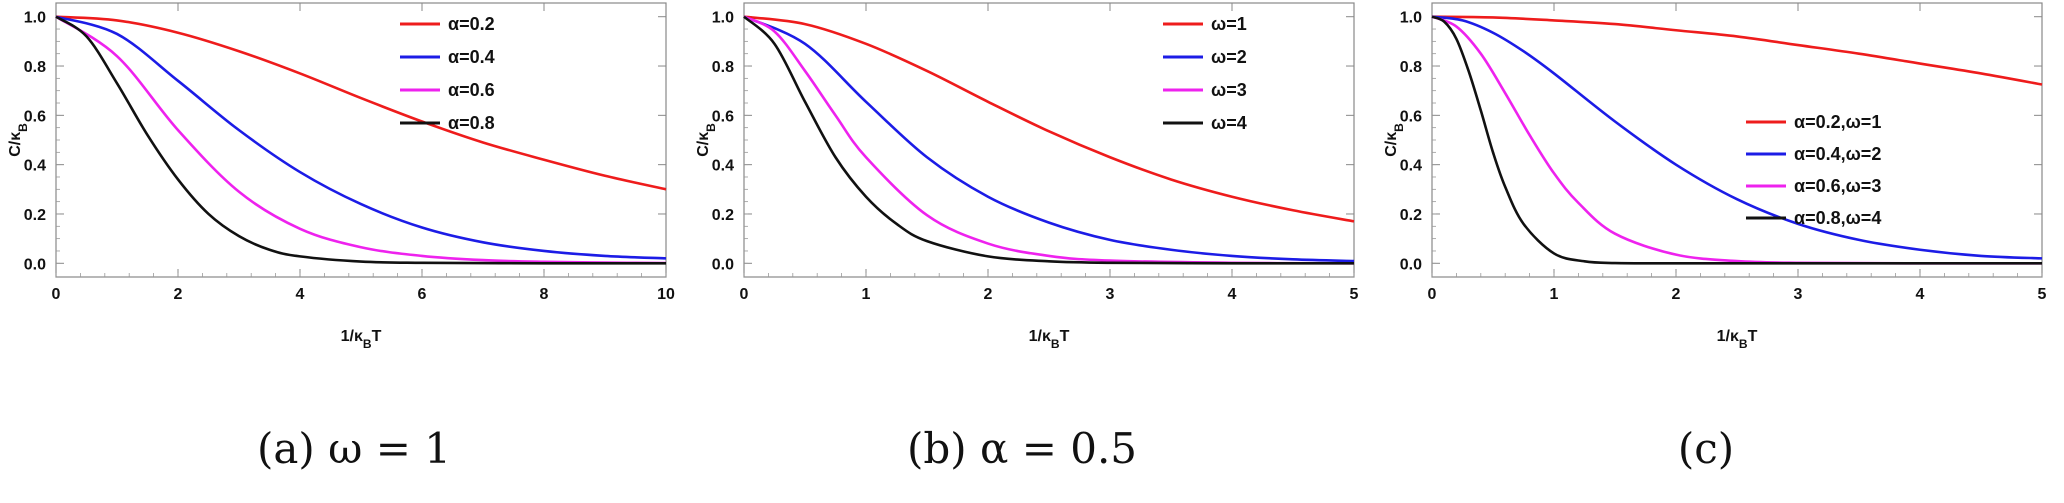 This screenshot has height=503, width=2064. I want to click on x-tick-label: 10, so click(666, 294).